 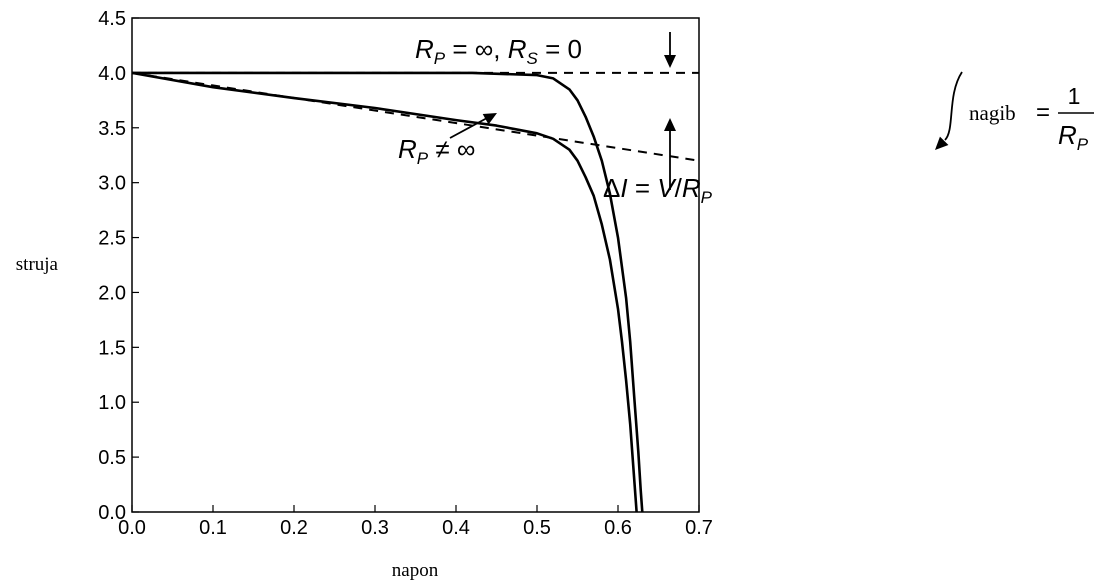 What do you see at coordinates (1074, 96) in the screenshot?
I see `annotation-slope-numerator: 1` at bounding box center [1074, 96].